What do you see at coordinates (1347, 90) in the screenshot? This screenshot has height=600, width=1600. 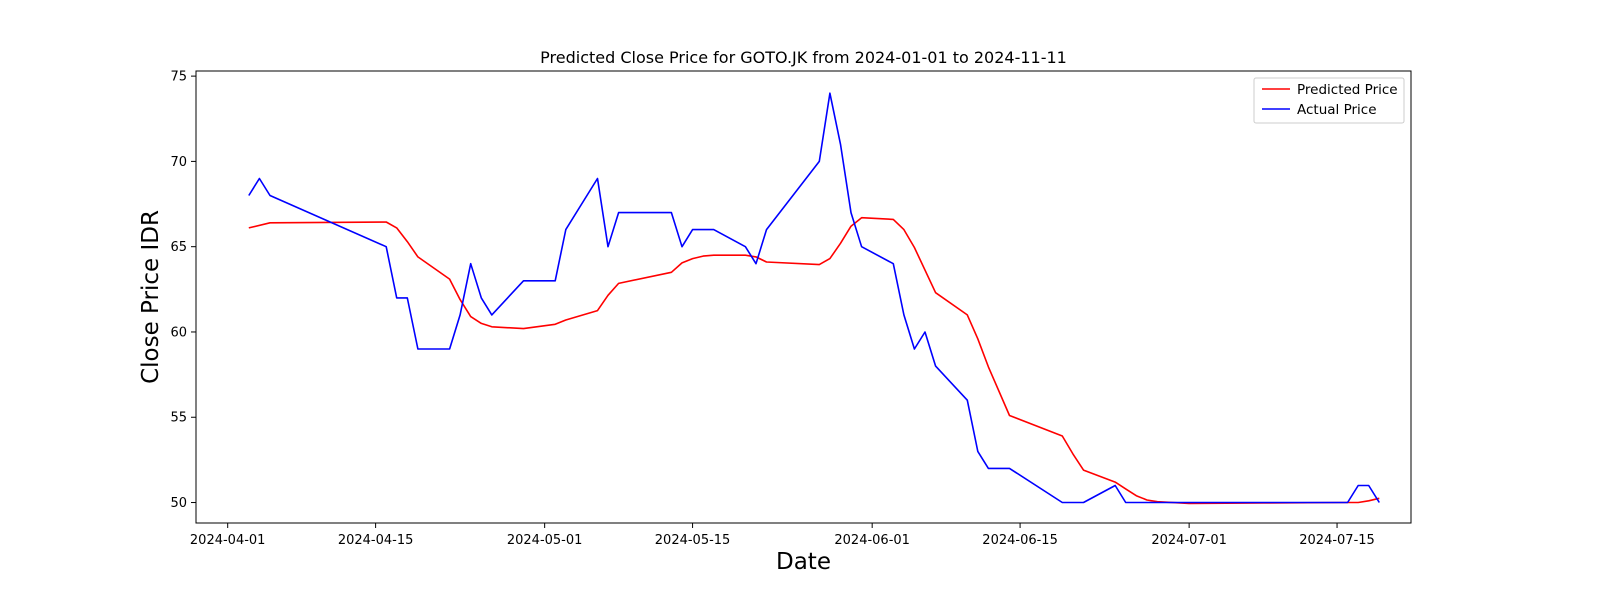 I see `legend-label-predicted-price: Predicted Price` at bounding box center [1347, 90].